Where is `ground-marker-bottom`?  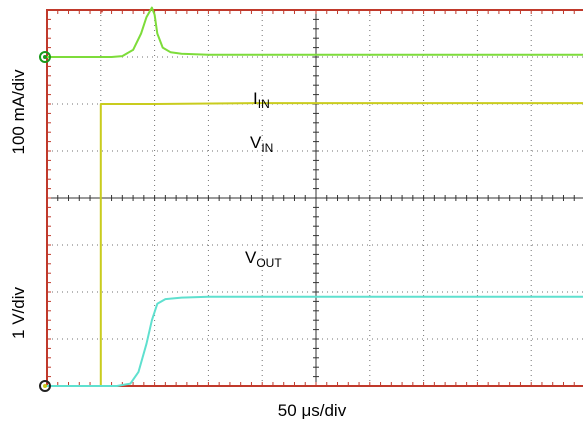
ground-marker-bottom is located at coordinates (45, 386).